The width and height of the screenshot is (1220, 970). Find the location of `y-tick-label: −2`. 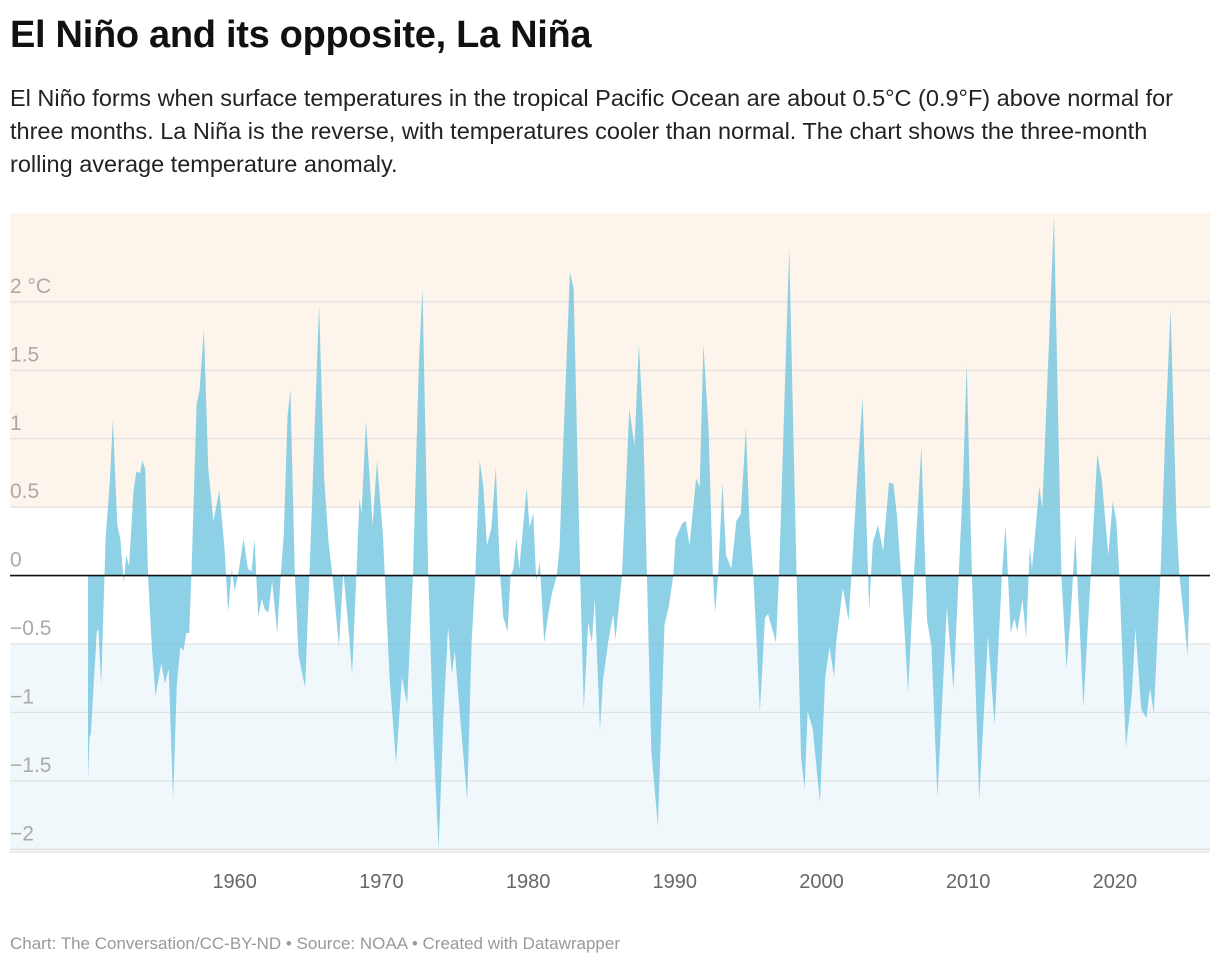

y-tick-label: −2 is located at coordinates (22, 833).